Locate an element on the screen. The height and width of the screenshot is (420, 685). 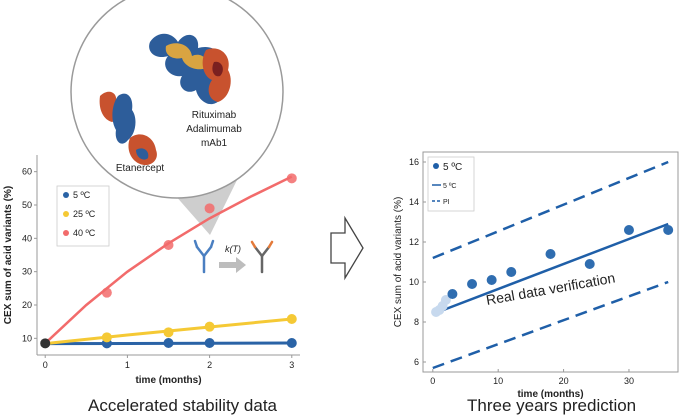
magnifier-circle: Rituximab Adalimumab mAb1 Etanercept is located at coordinates (177, 99).